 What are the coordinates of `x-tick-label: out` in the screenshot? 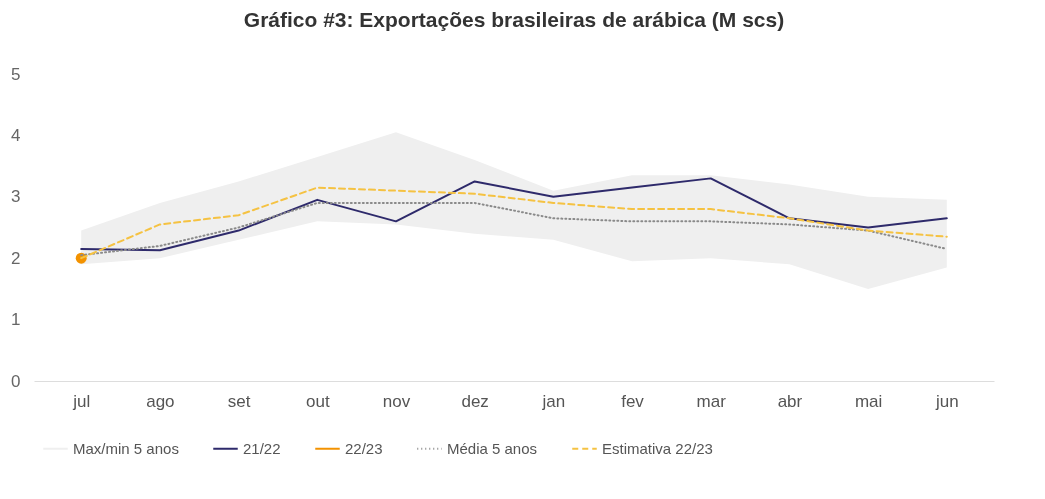 It's located at (317, 401).